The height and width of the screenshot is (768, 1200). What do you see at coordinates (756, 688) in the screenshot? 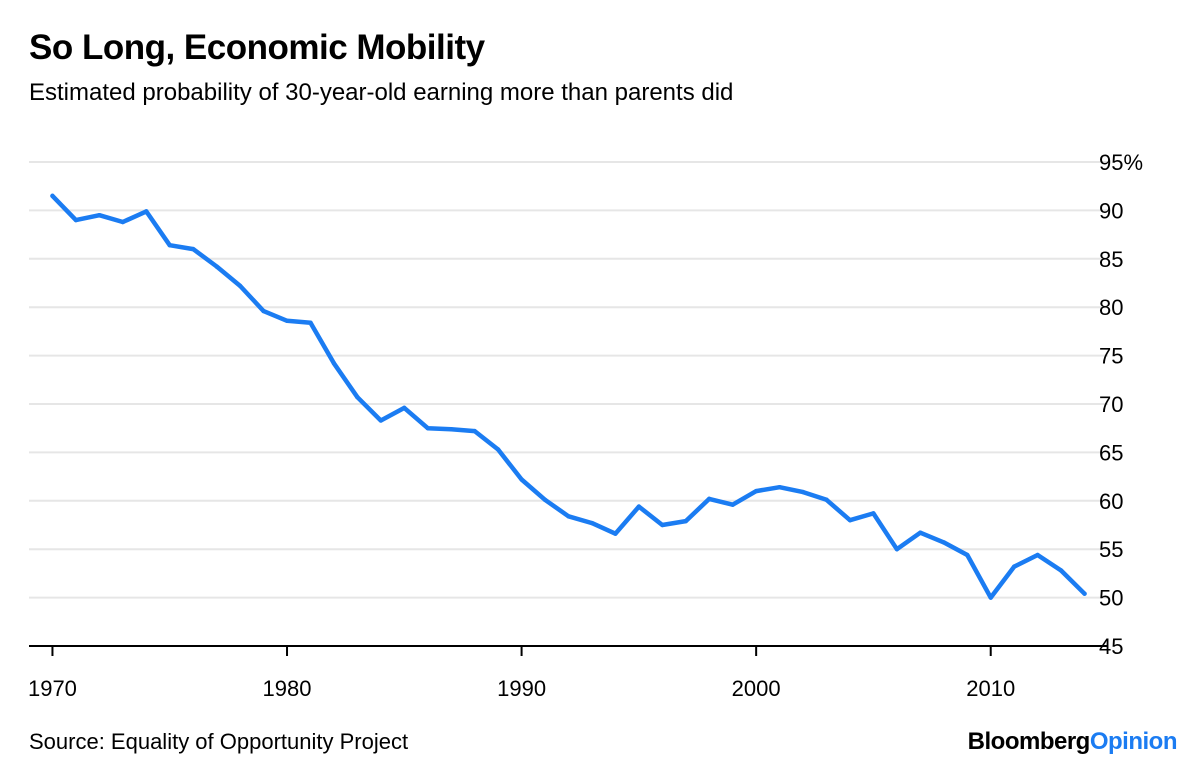
I see `x-tick-label: 2000` at bounding box center [756, 688].